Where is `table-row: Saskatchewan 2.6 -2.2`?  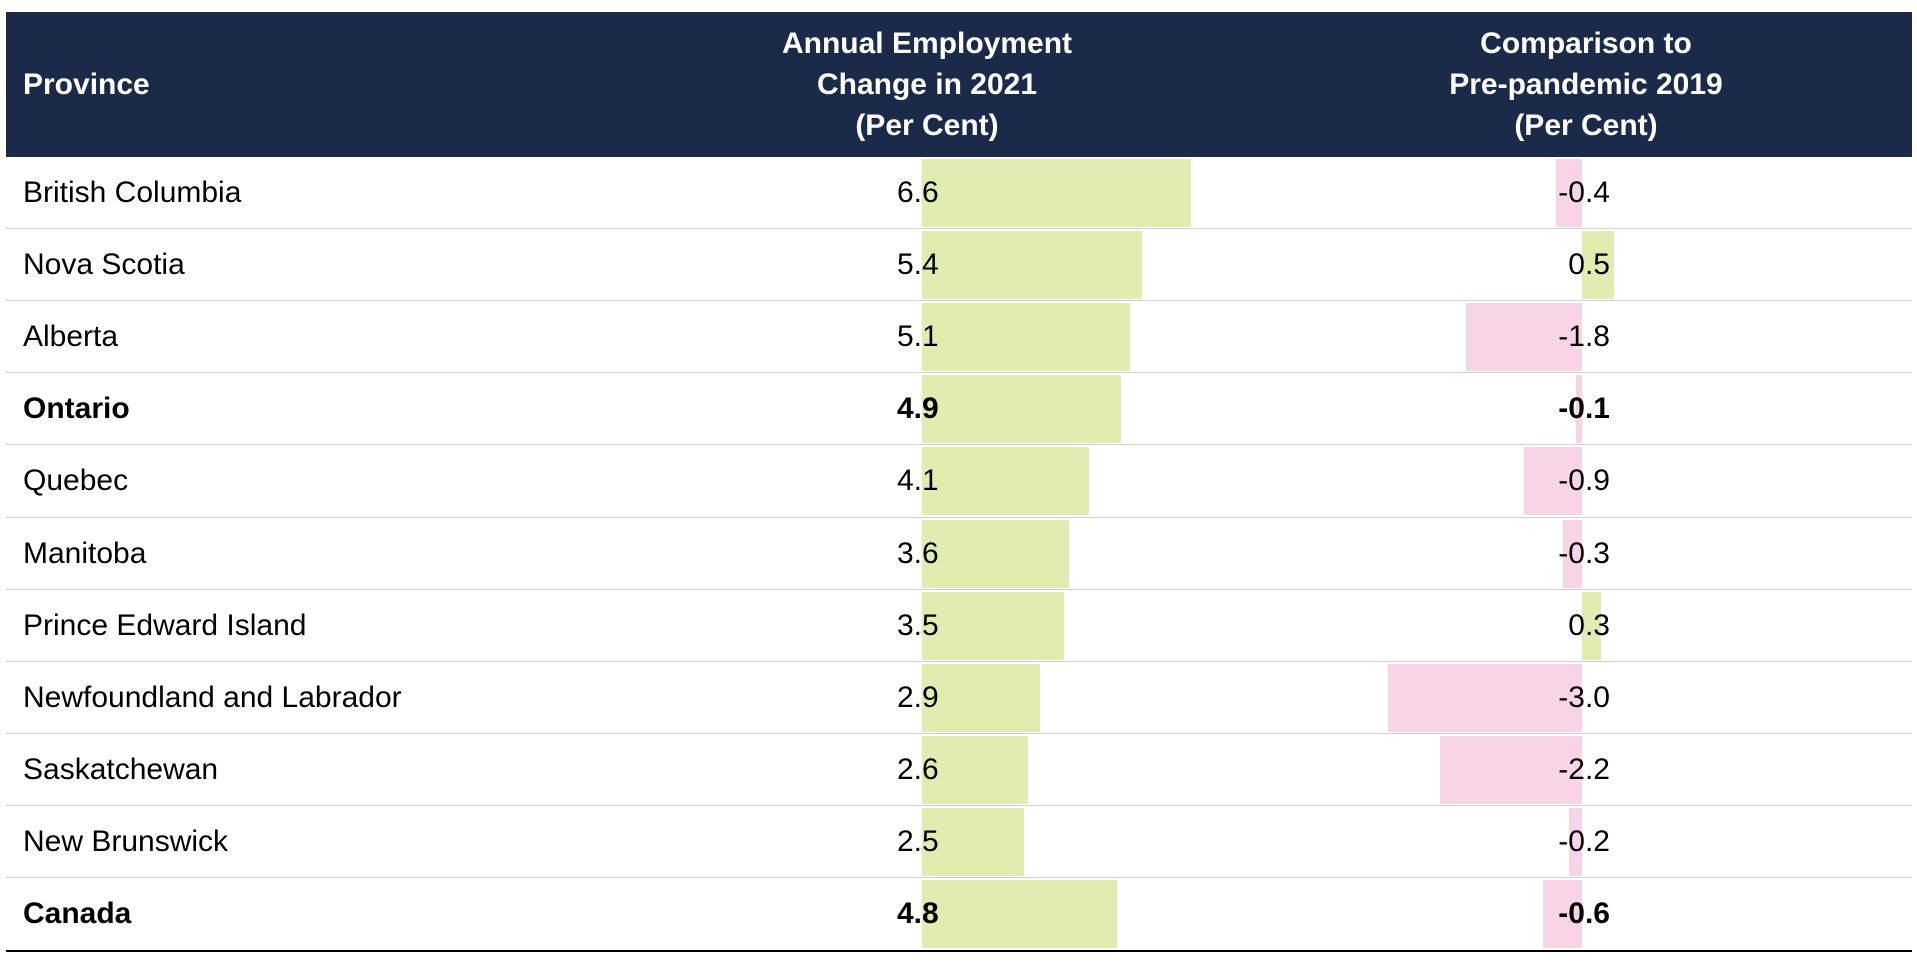
table-row: Saskatchewan 2.6 -2.2 is located at coordinates (959, 770).